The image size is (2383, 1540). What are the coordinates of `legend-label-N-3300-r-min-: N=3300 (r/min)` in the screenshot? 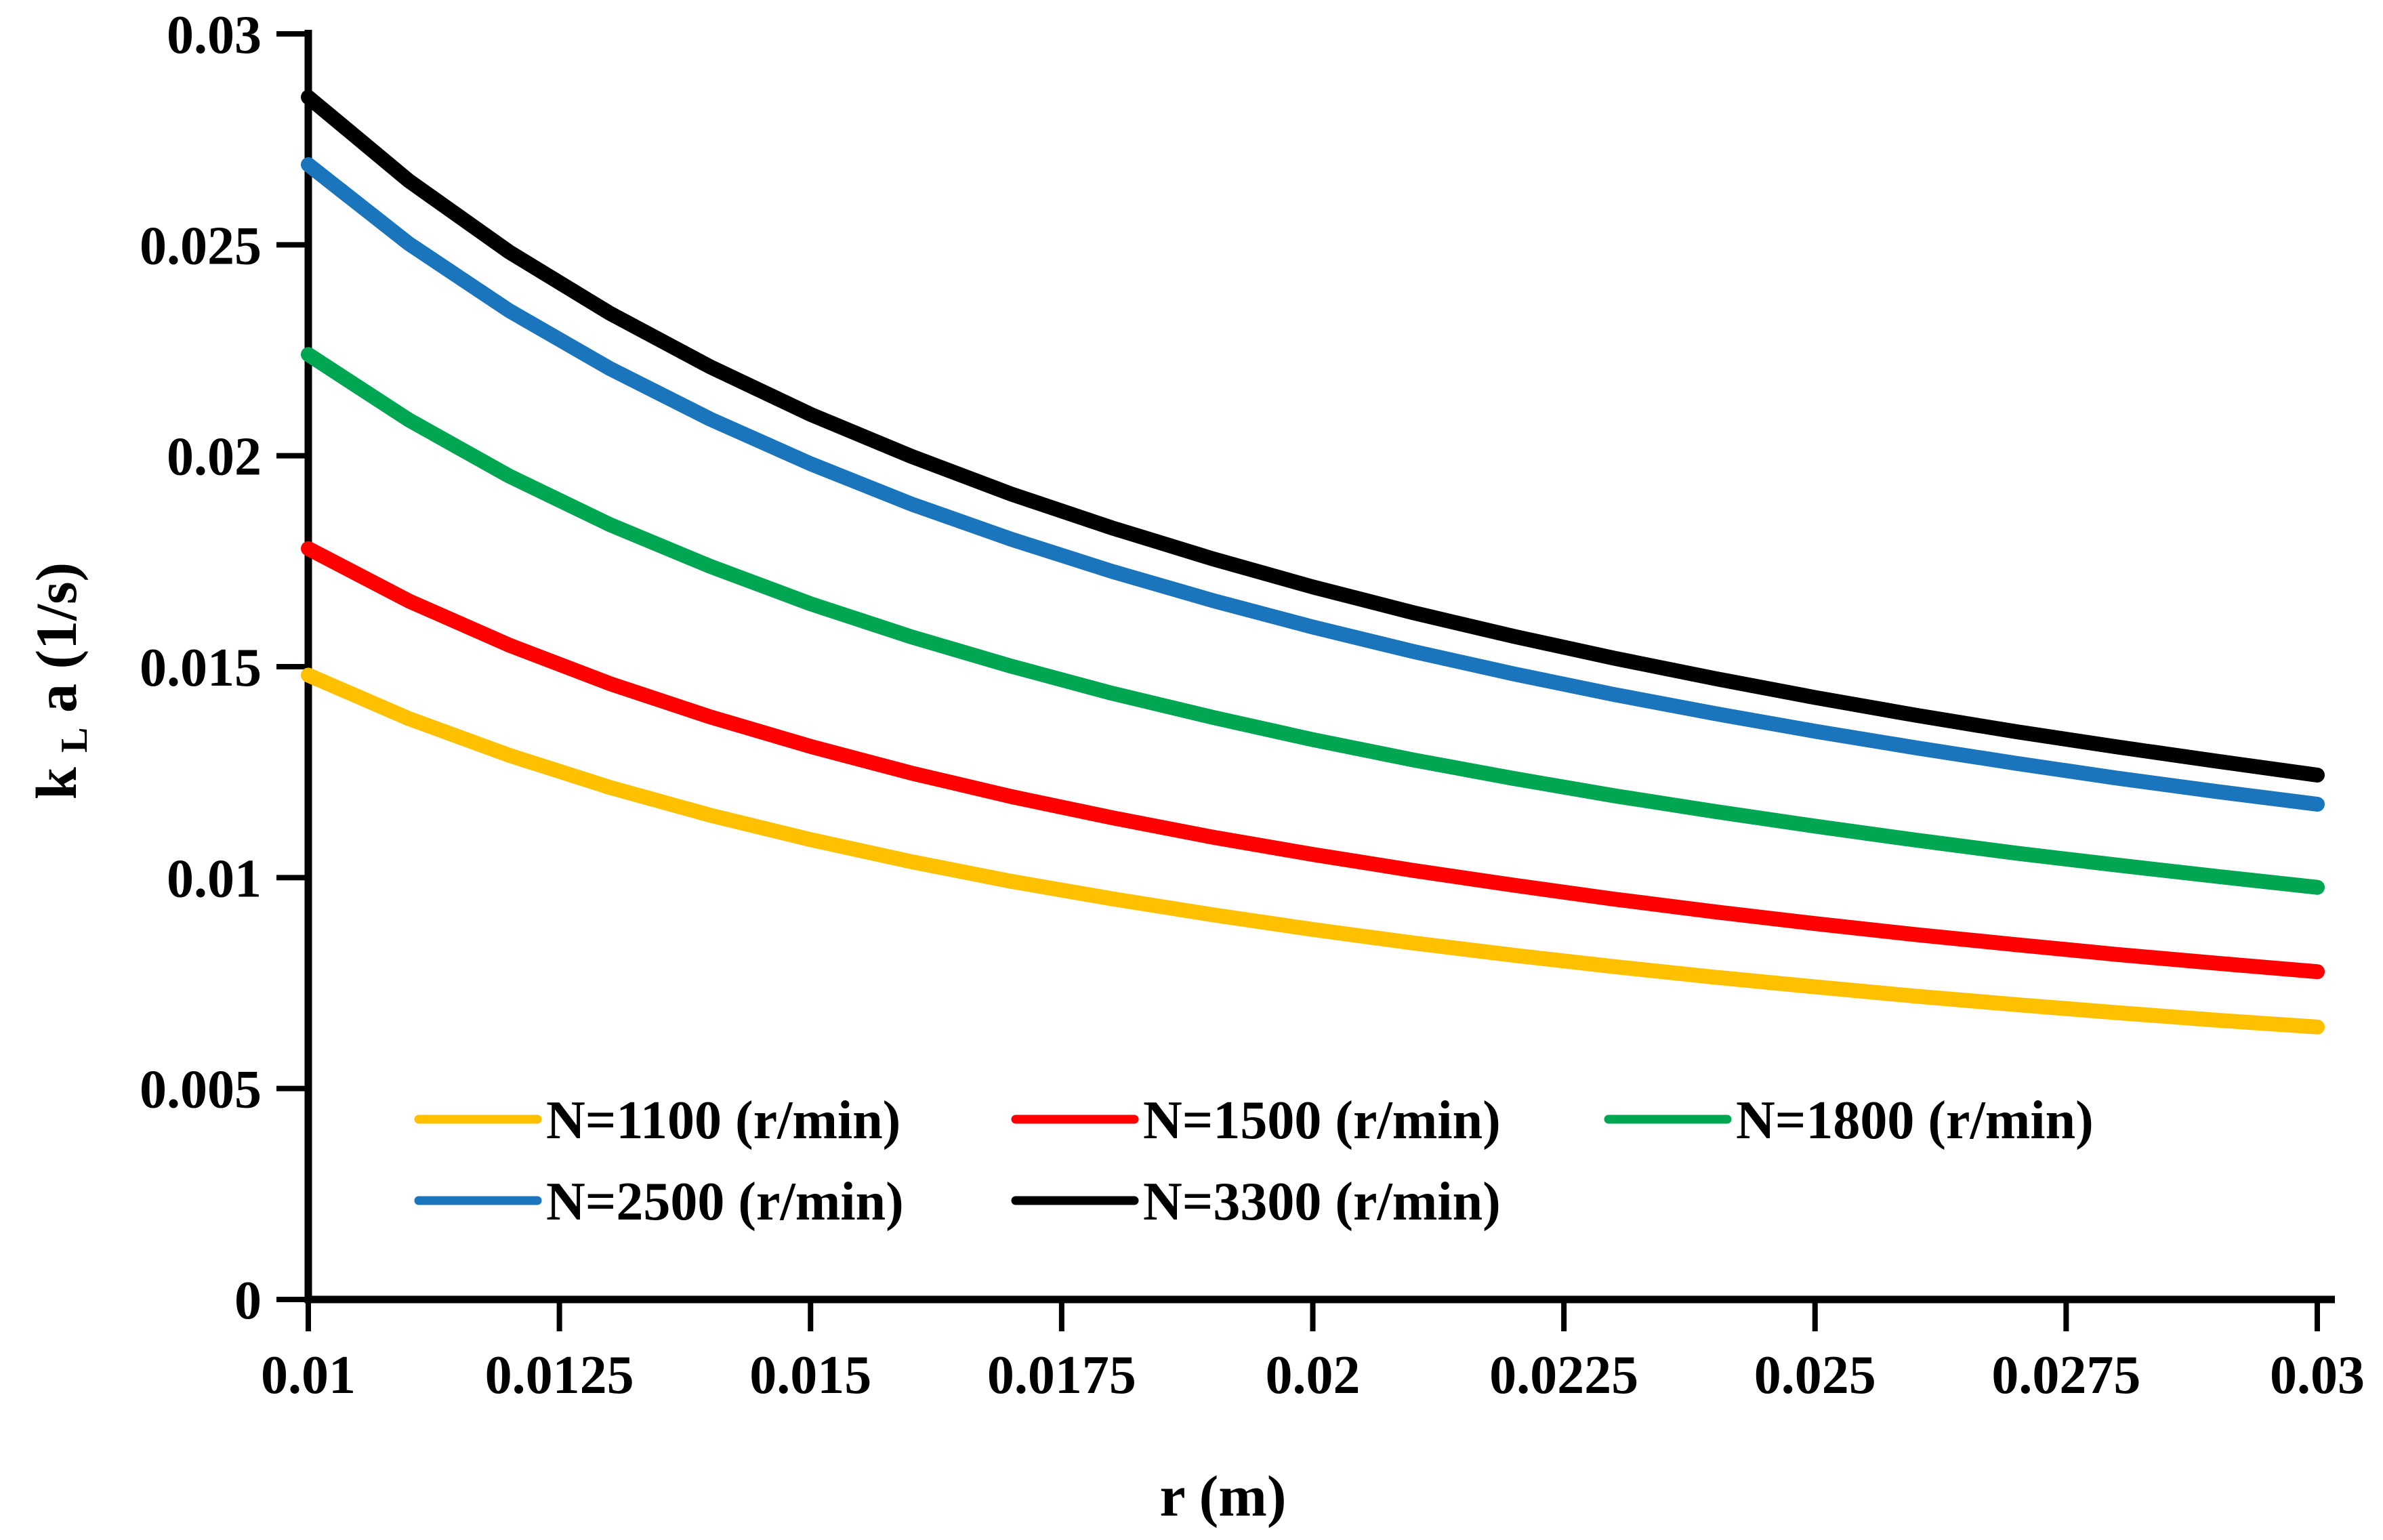 It's located at (1322, 1202).